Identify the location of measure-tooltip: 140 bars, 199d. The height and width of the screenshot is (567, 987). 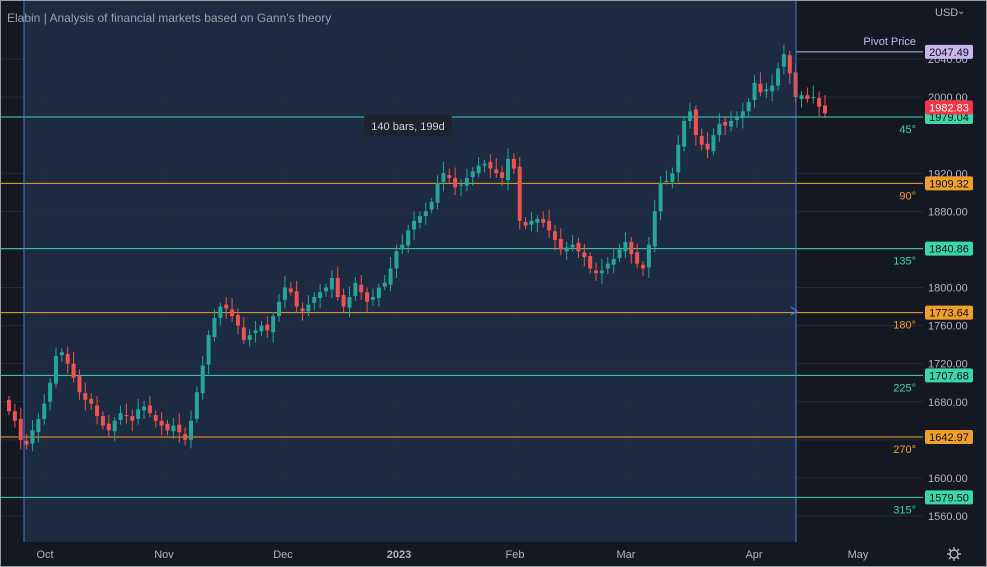
(408, 125).